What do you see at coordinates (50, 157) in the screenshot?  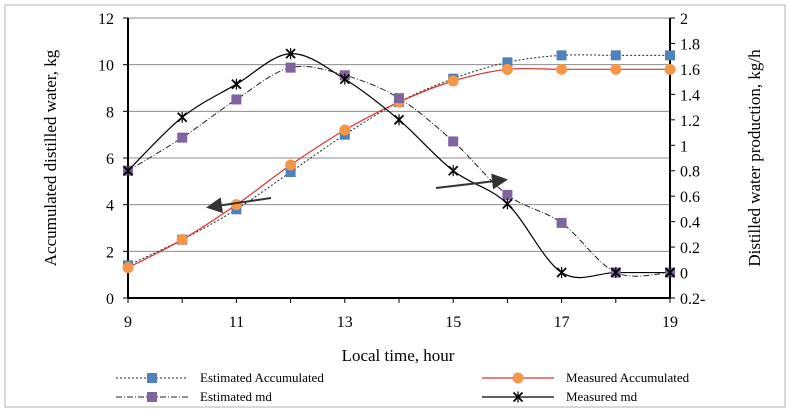 I see `y-left-axis-title: Accumulated distilled water, kg` at bounding box center [50, 157].